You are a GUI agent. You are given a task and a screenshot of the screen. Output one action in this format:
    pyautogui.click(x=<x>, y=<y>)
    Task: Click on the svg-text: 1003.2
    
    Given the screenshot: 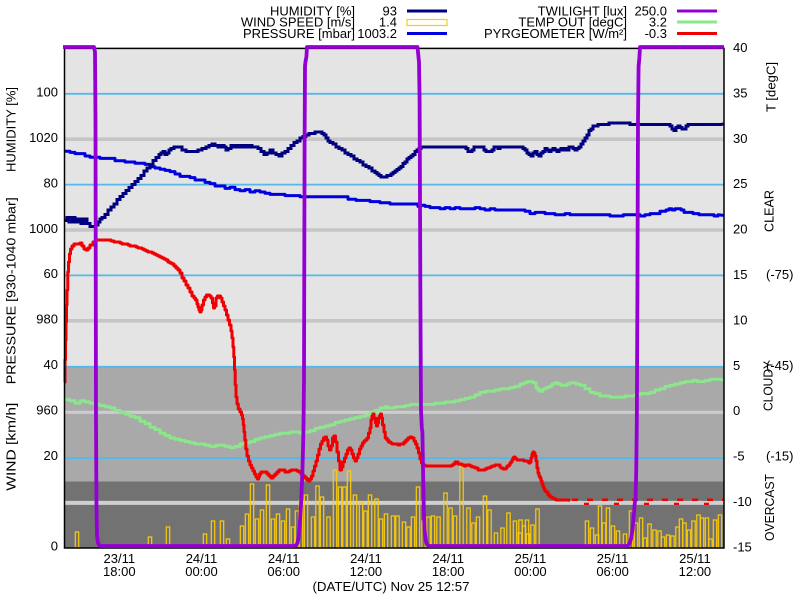 What is the action you would take?
    pyautogui.click(x=377, y=33)
    